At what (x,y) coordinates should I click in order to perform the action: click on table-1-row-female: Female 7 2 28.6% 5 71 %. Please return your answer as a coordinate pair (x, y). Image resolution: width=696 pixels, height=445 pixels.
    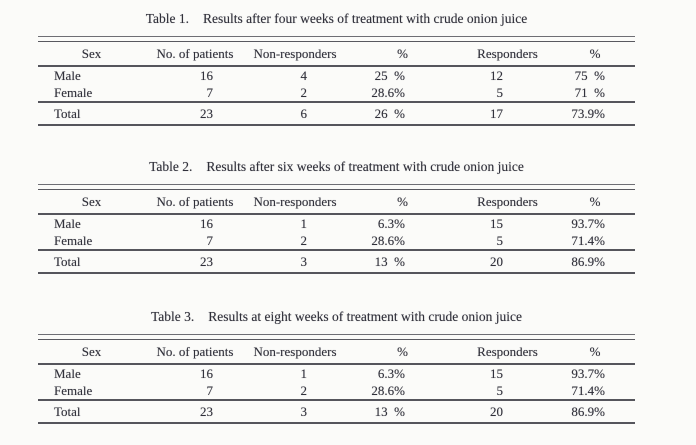
    Looking at the image, I should click on (336, 92).